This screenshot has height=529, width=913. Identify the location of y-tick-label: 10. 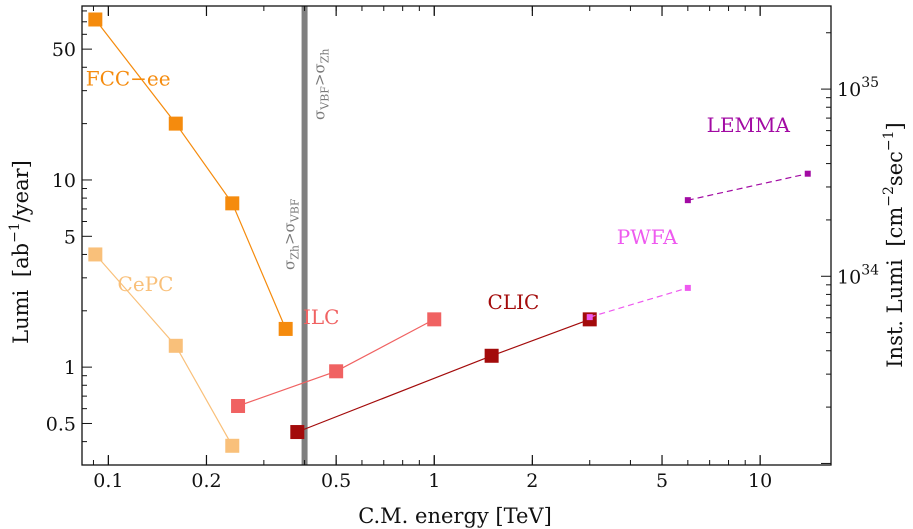
(64, 181).